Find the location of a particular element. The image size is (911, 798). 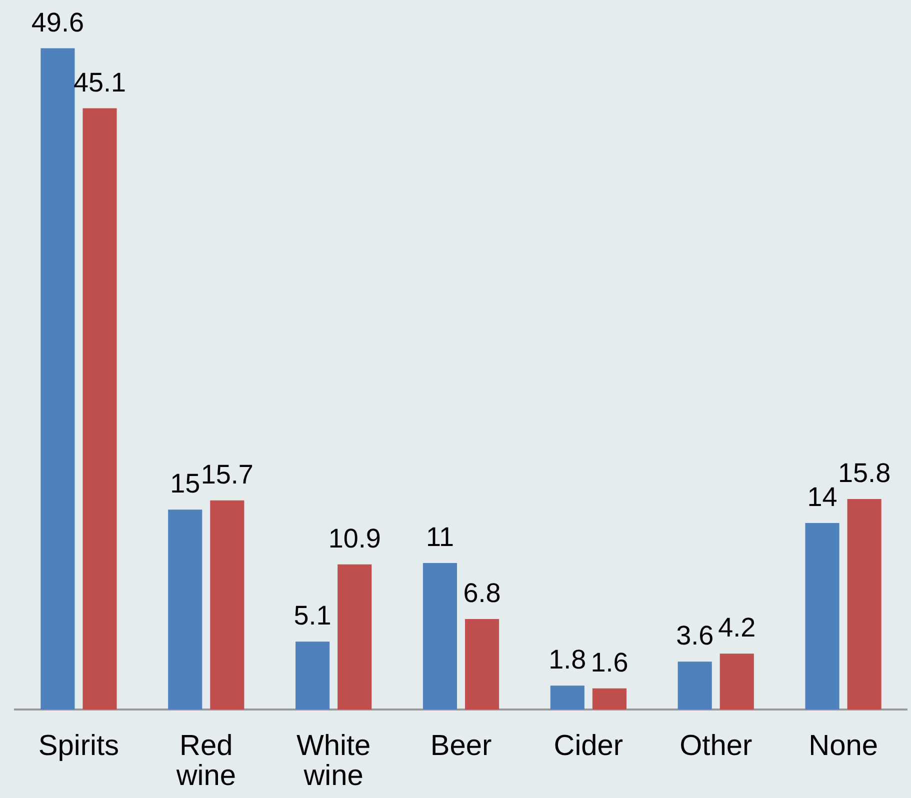

data-label: 4.2 is located at coordinates (737, 627).